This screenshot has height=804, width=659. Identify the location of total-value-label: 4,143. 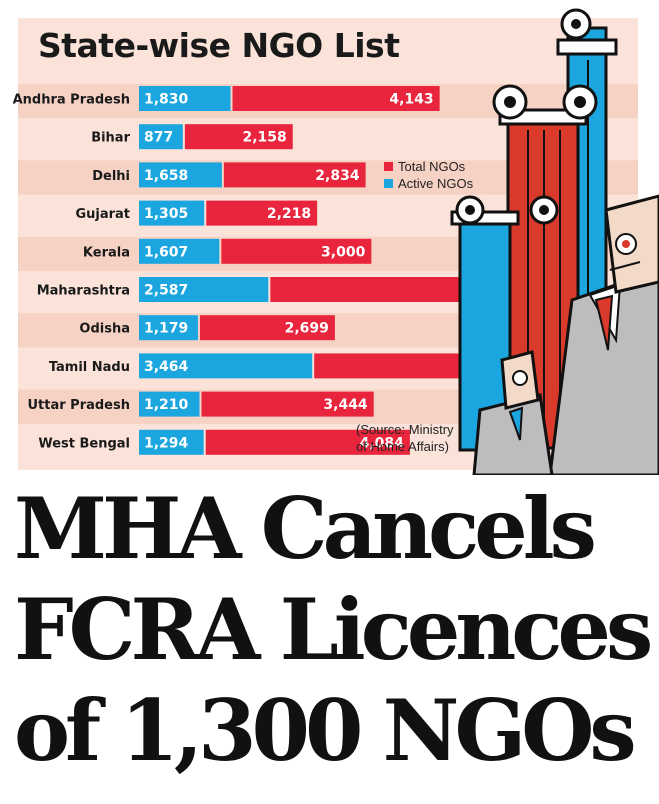
(411, 100).